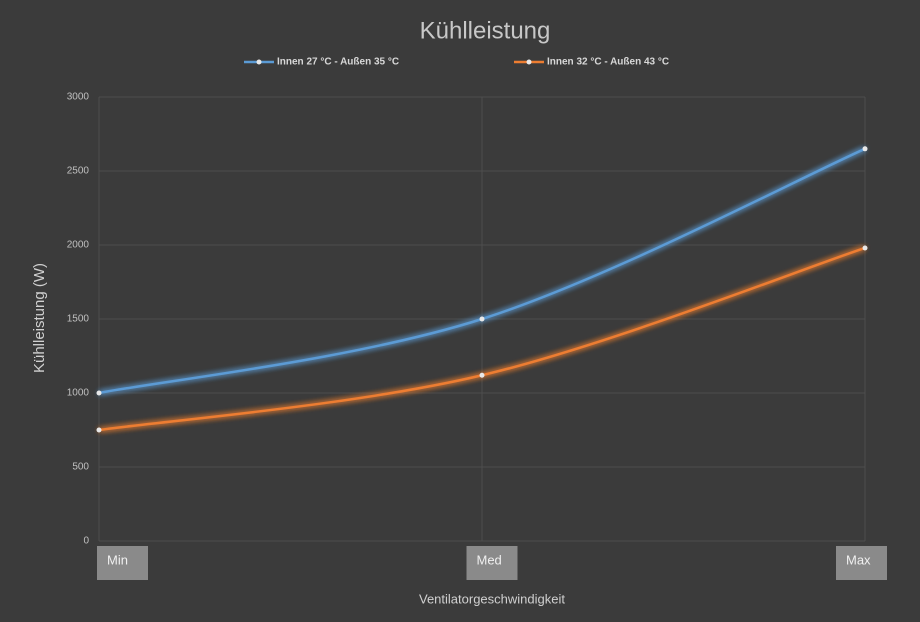 Image resolution: width=920 pixels, height=622 pixels. I want to click on y-tick-label: 1000, so click(78, 393).